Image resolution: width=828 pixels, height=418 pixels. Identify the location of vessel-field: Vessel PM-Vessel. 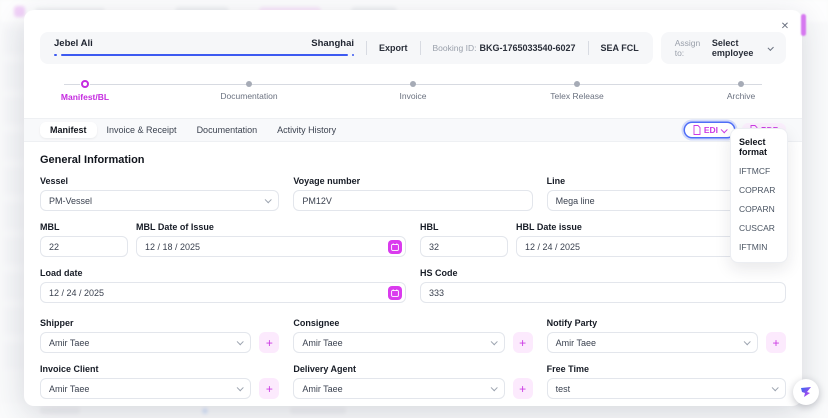
(160, 193).